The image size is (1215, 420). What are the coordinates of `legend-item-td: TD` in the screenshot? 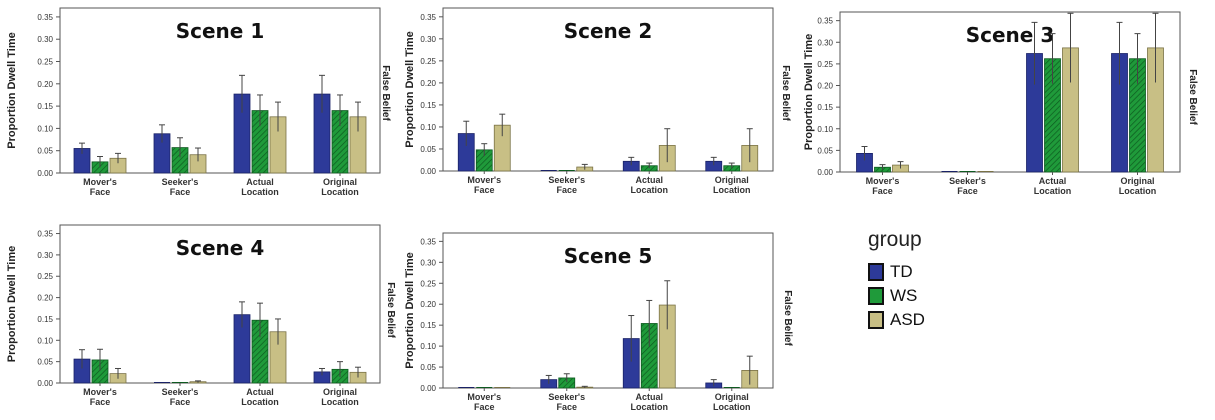 It's located at (896, 272).